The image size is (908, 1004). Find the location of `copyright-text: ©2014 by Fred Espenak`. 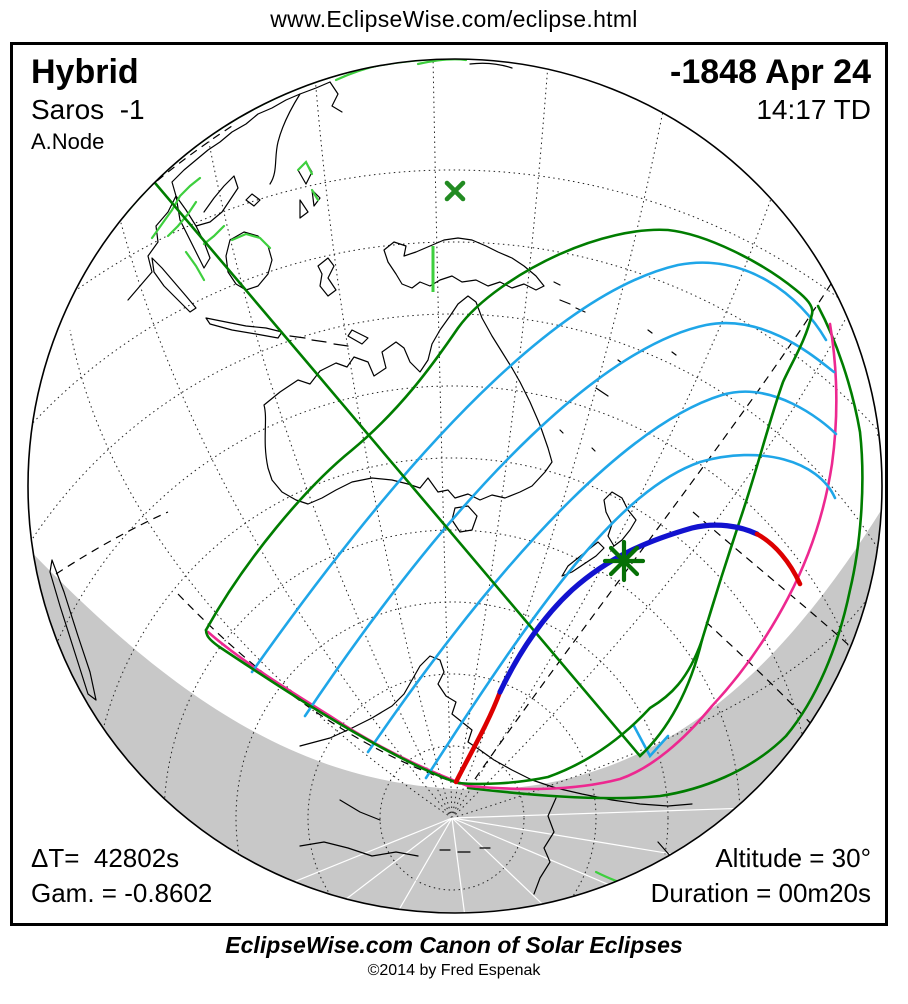

copyright-text: ©2014 by Fred Espenak is located at coordinates (454, 970).